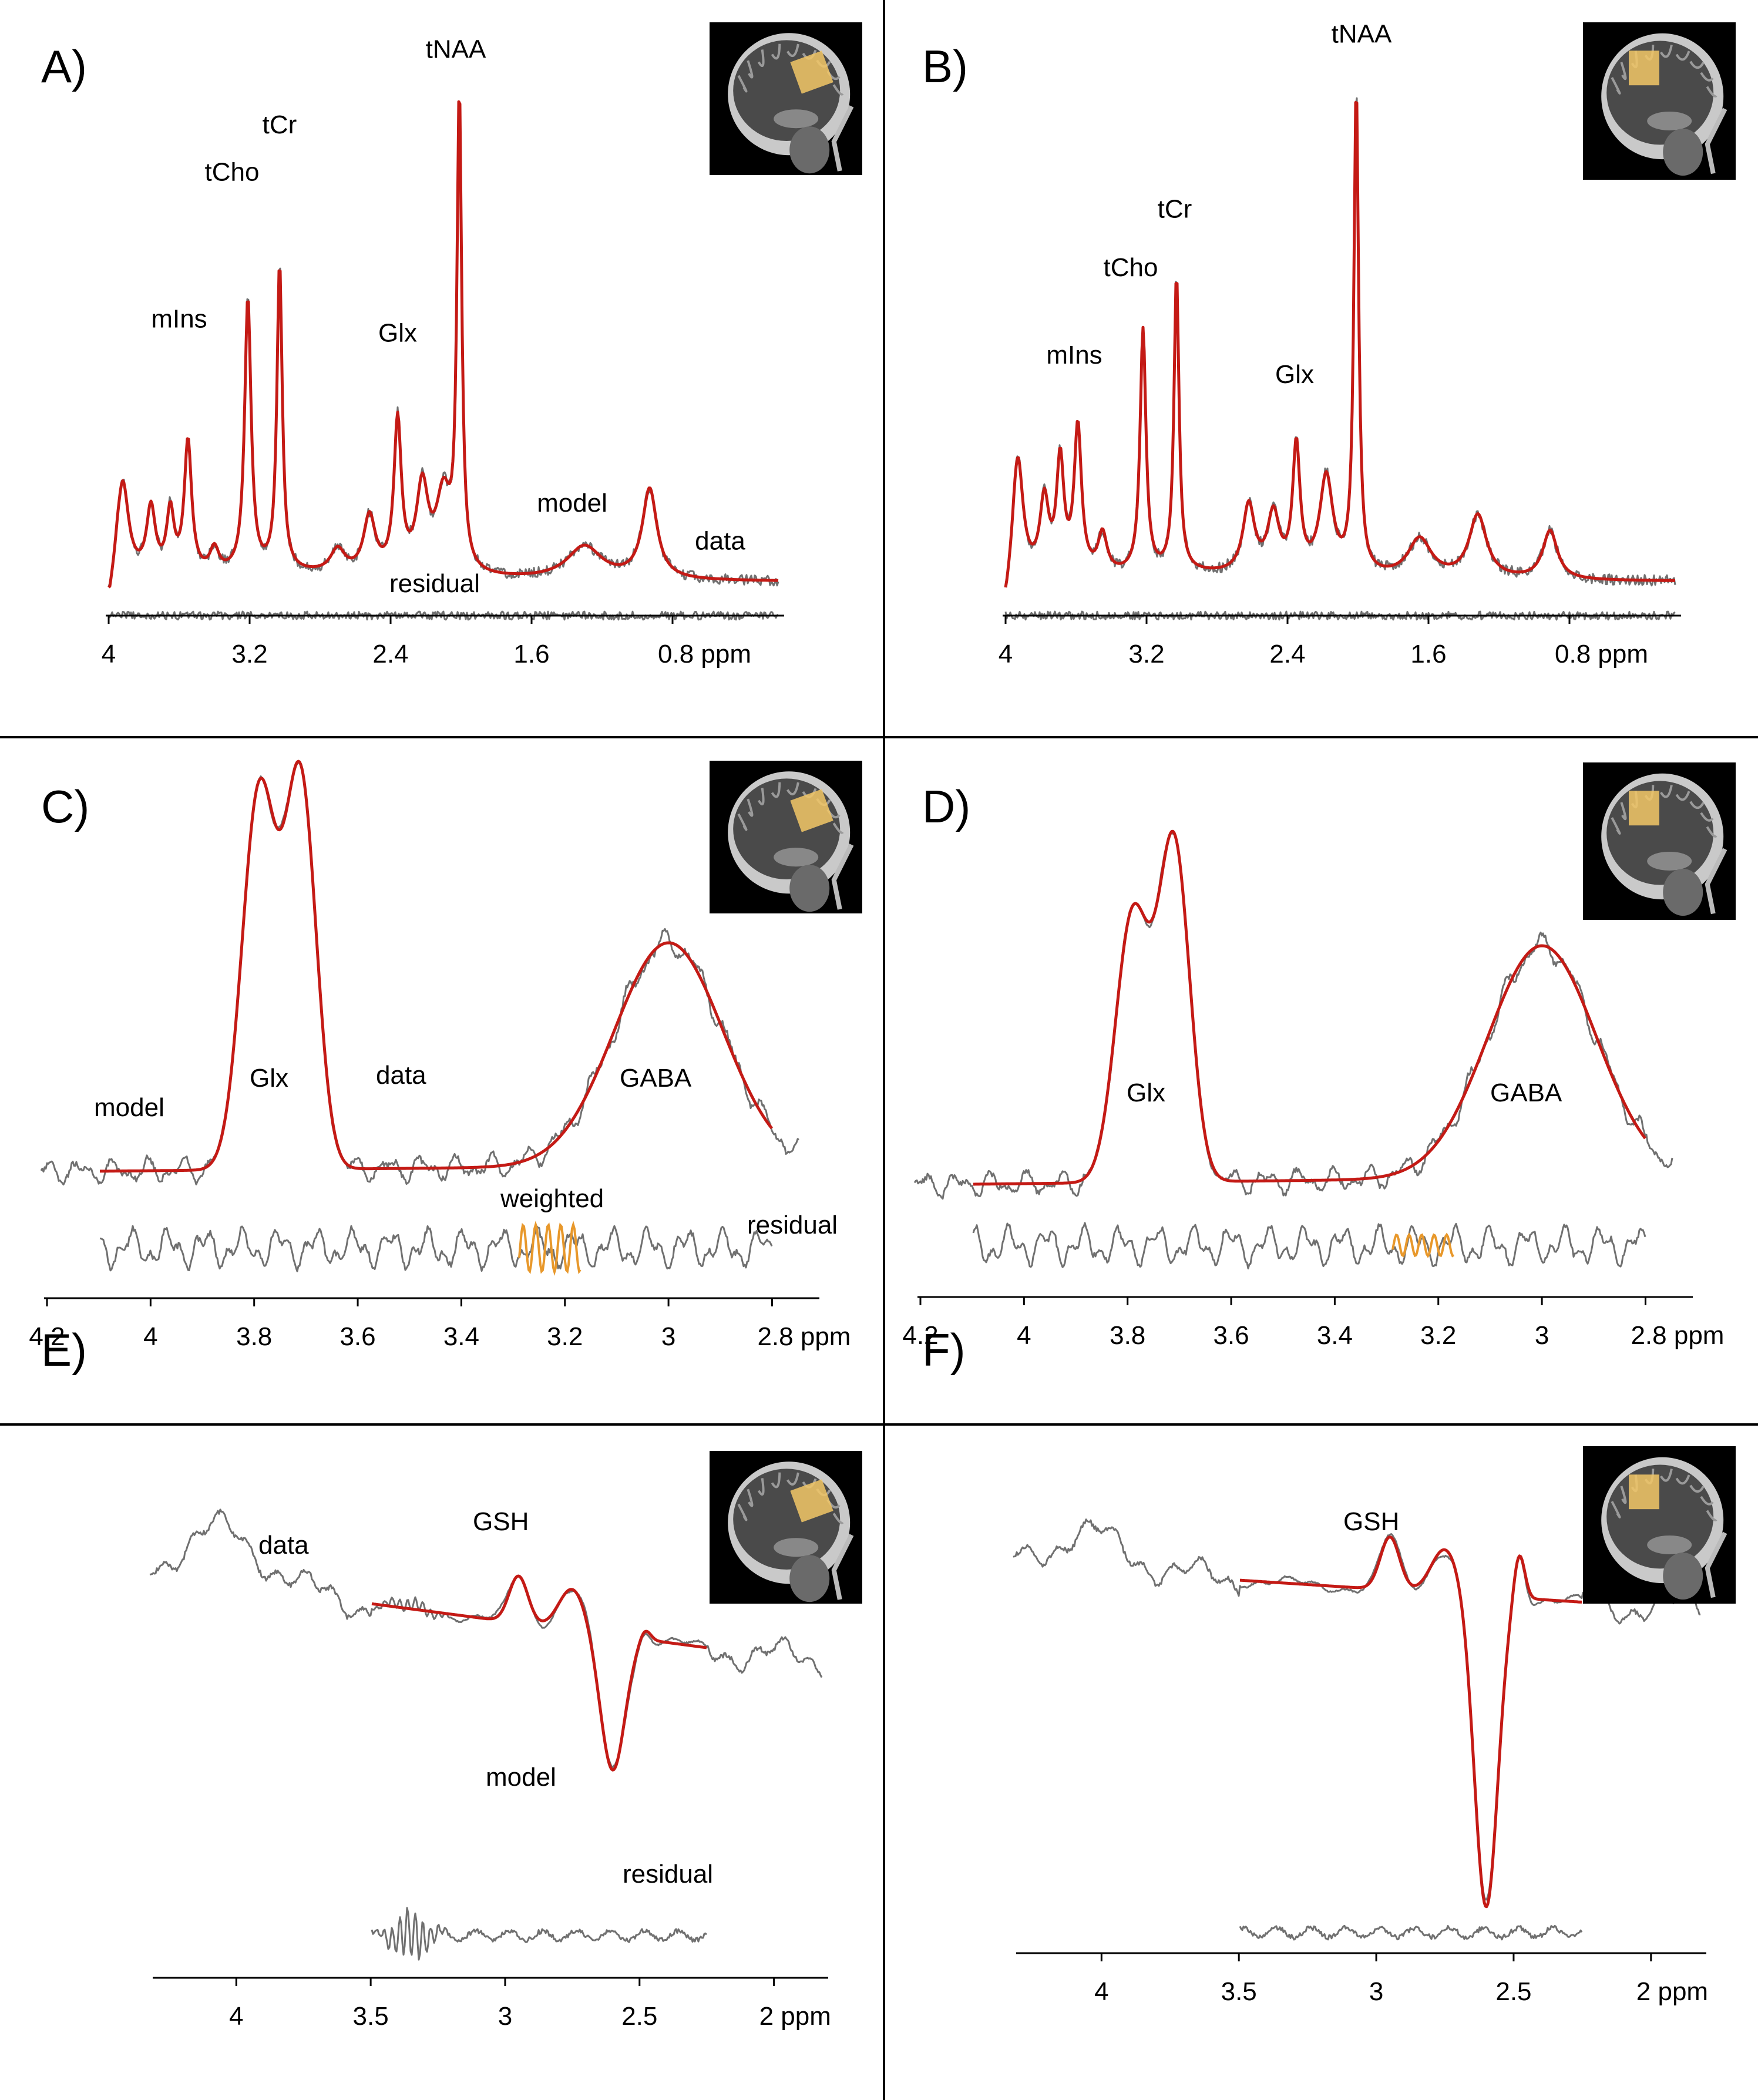 This screenshot has width=1758, height=2100. Describe the element at coordinates (1423, 1245) in the screenshot. I see `weighted-residual` at that location.